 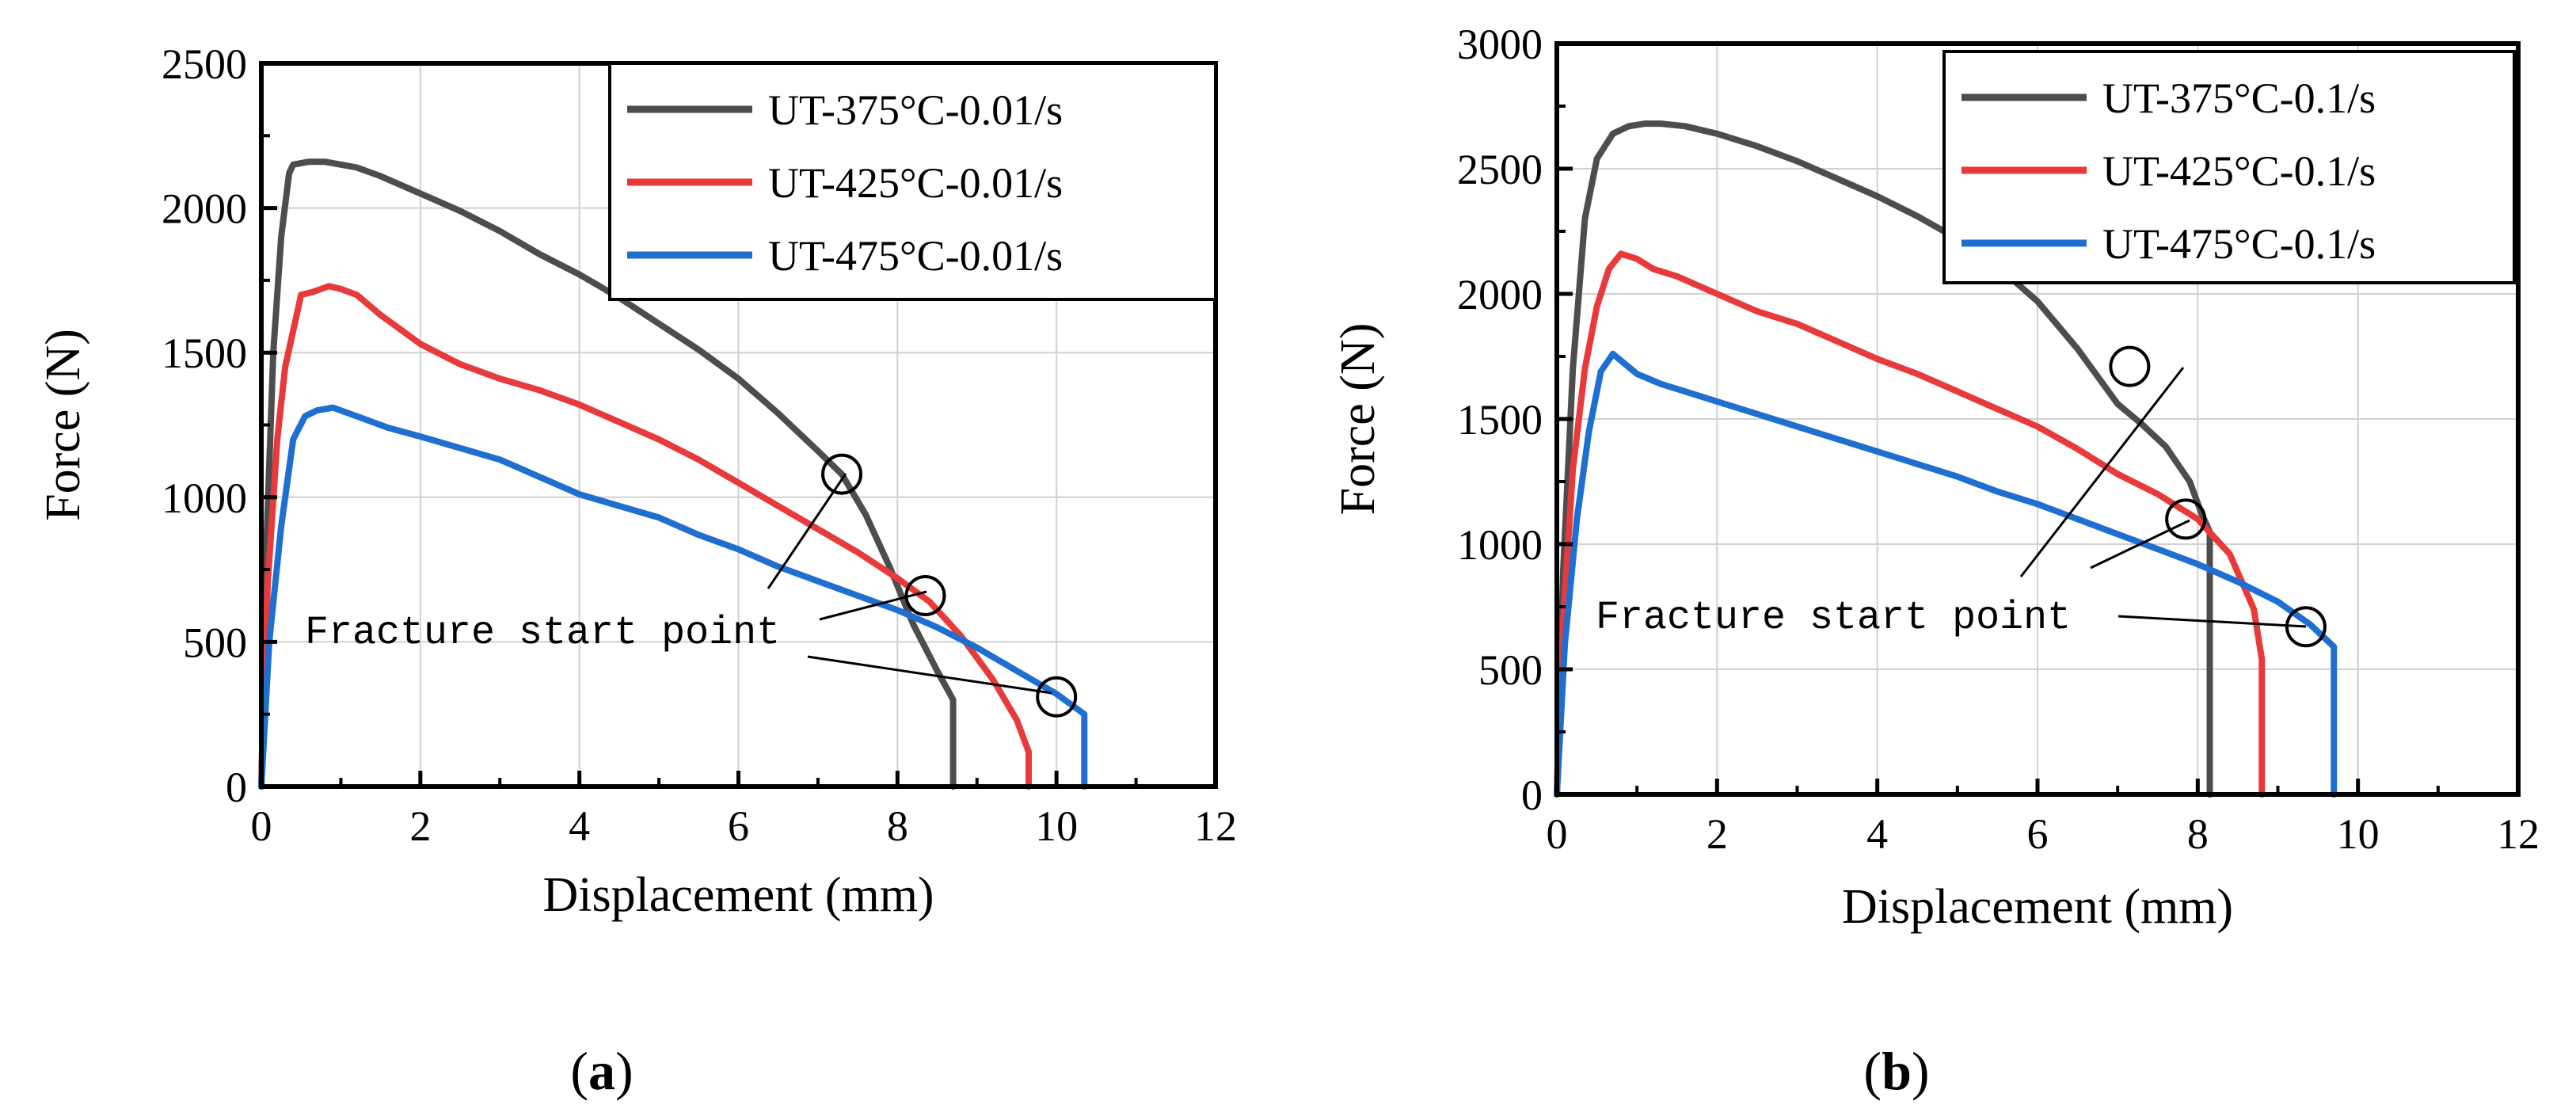 I want to click on y-axis-title-a: Force (N), so click(x=63, y=425).